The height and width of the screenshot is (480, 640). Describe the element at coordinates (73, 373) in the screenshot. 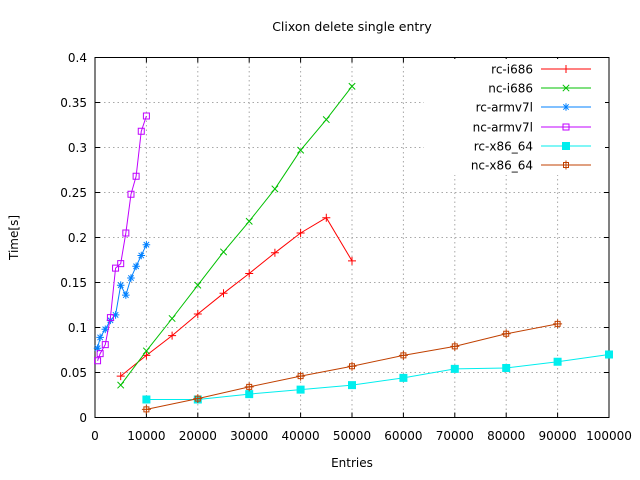

I see `y-tick-label: 0.05` at that location.